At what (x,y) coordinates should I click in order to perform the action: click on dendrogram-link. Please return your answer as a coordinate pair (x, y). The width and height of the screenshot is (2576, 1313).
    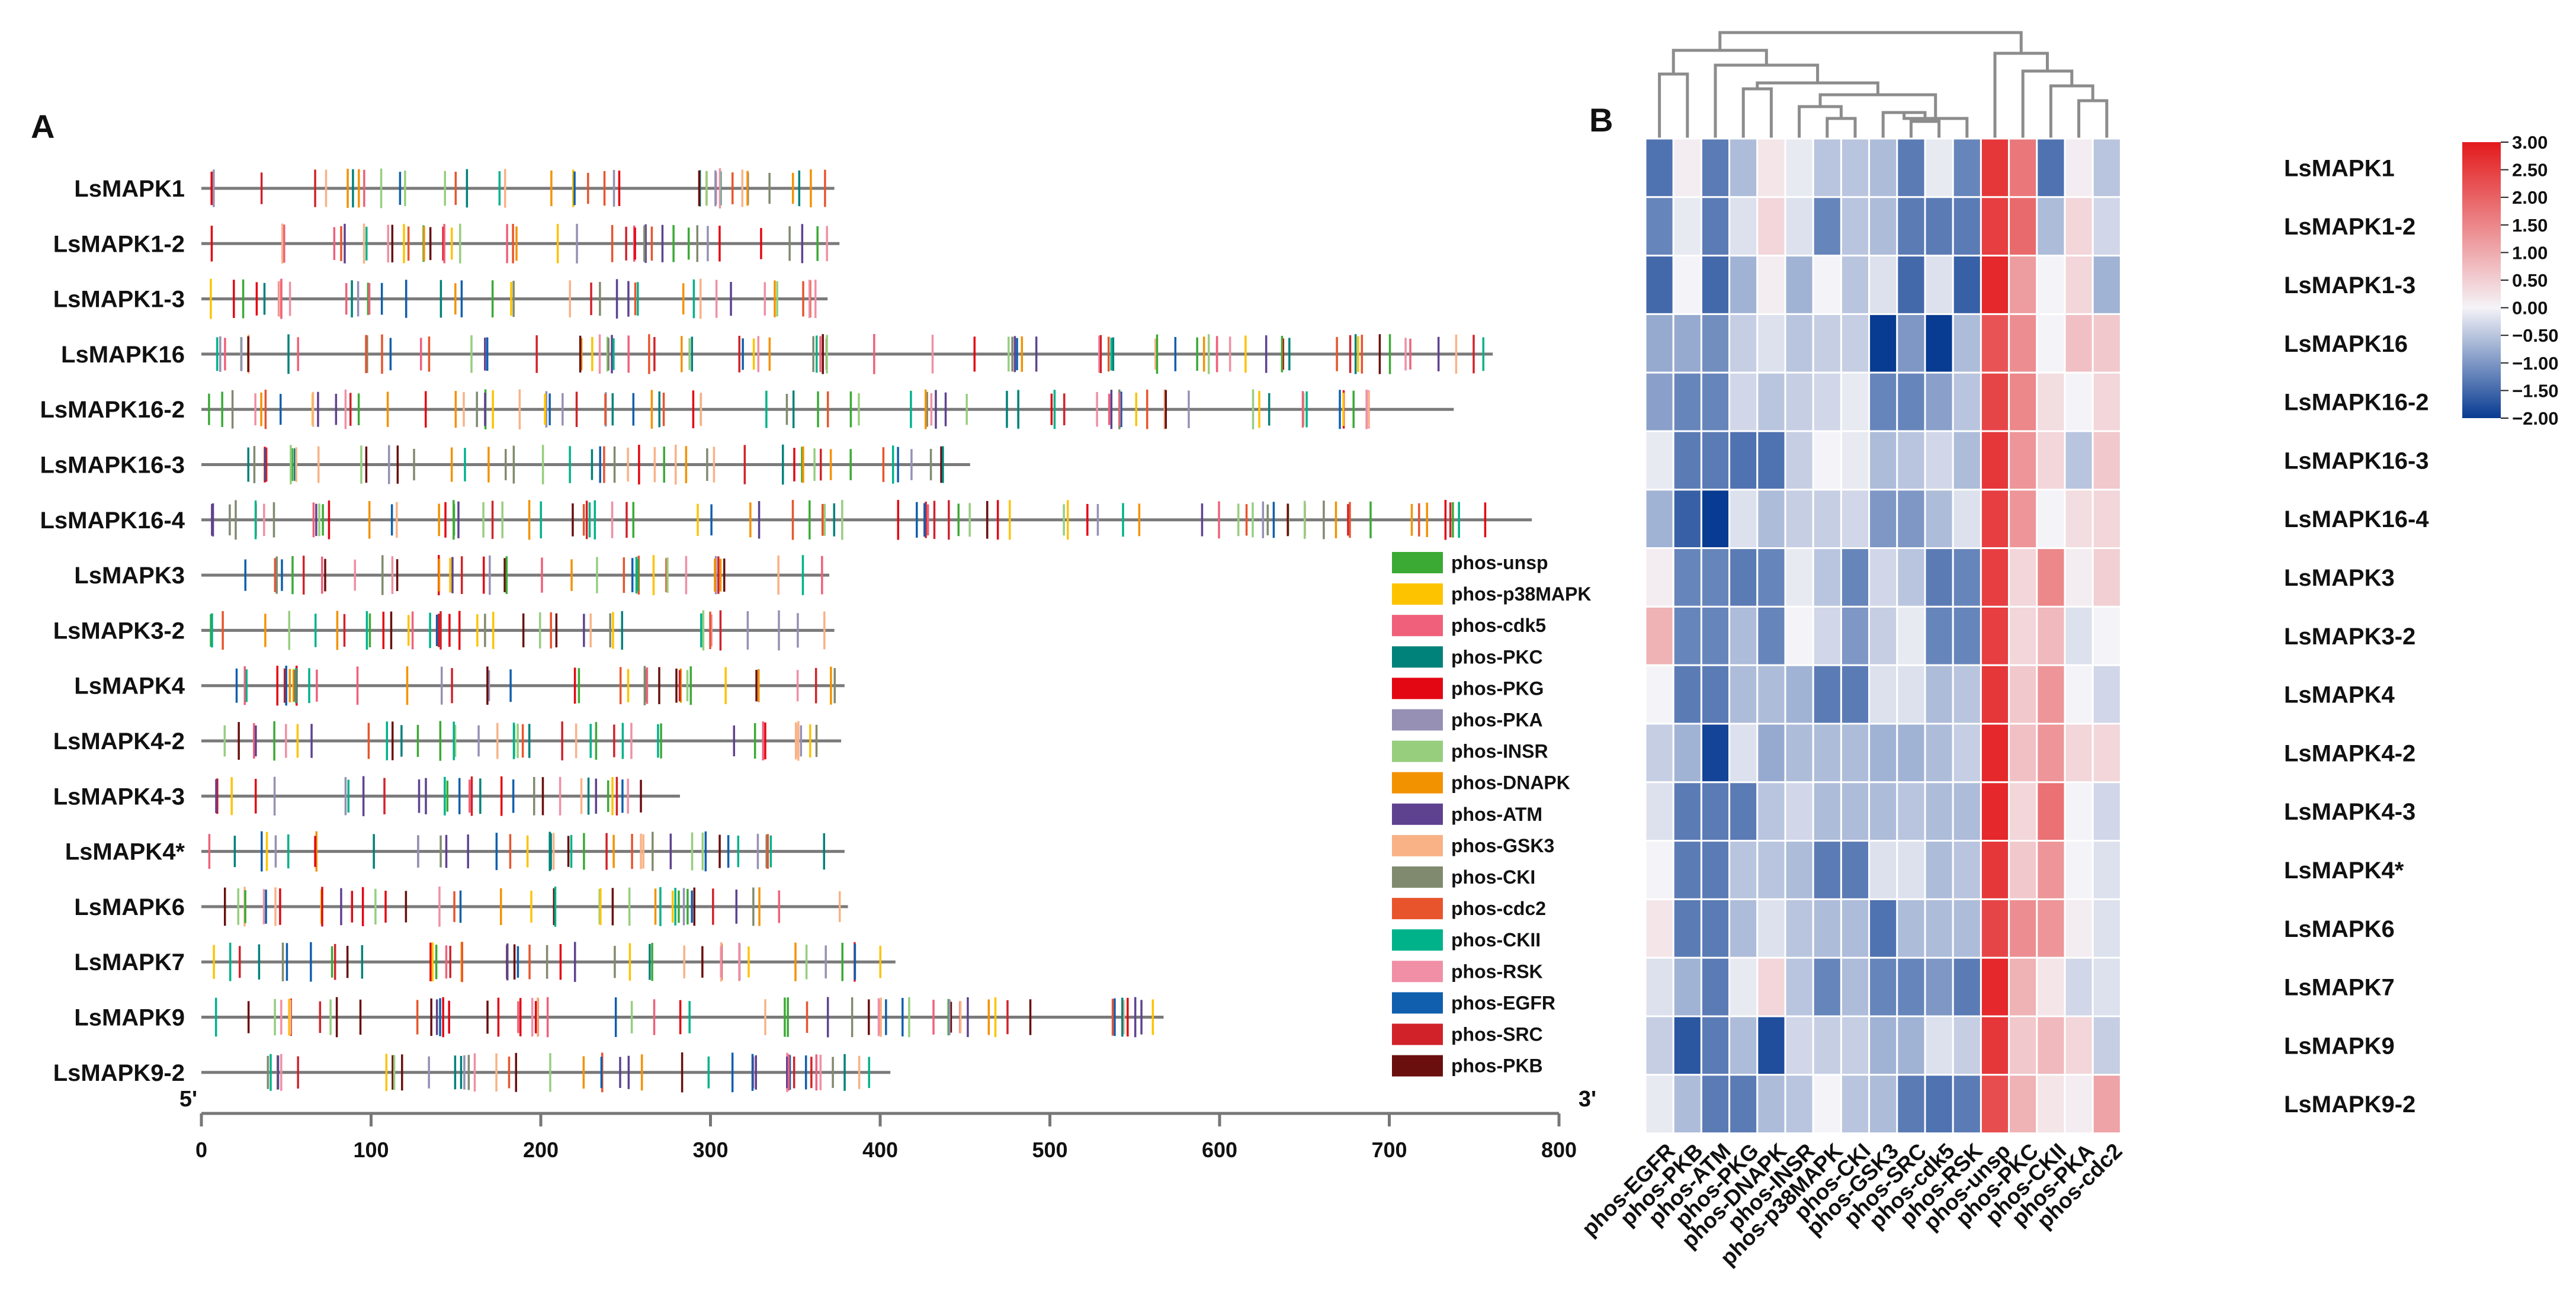
    Looking at the image, I should click on (1817, 88).